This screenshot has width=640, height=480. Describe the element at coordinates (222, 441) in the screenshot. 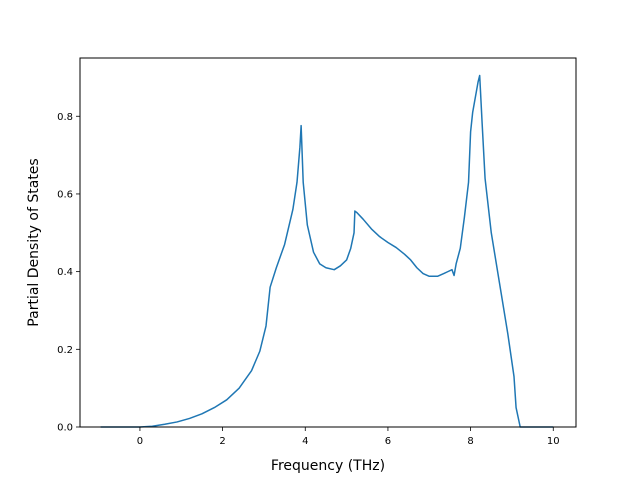

I see `x-tick-label: 2` at that location.